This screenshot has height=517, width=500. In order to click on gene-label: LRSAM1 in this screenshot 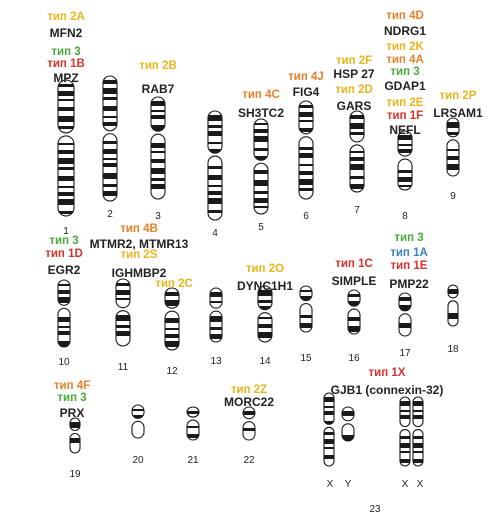, I will do `click(458, 113)`.